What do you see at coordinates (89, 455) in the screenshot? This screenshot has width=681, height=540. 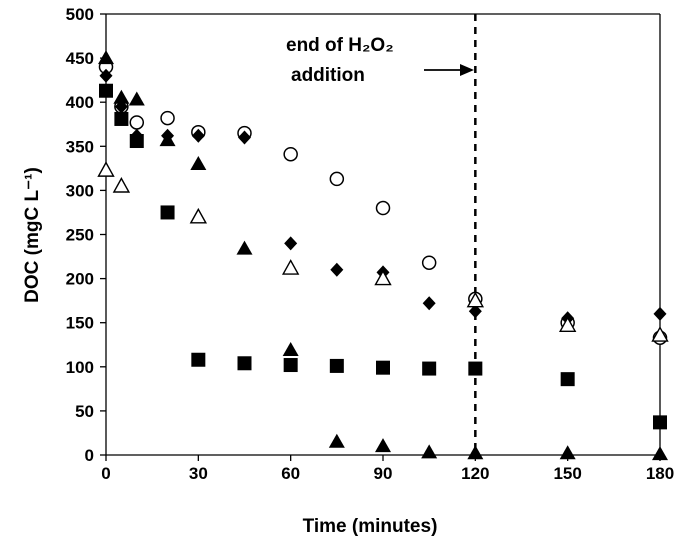 I see `y-tick-label: 0` at bounding box center [89, 455].